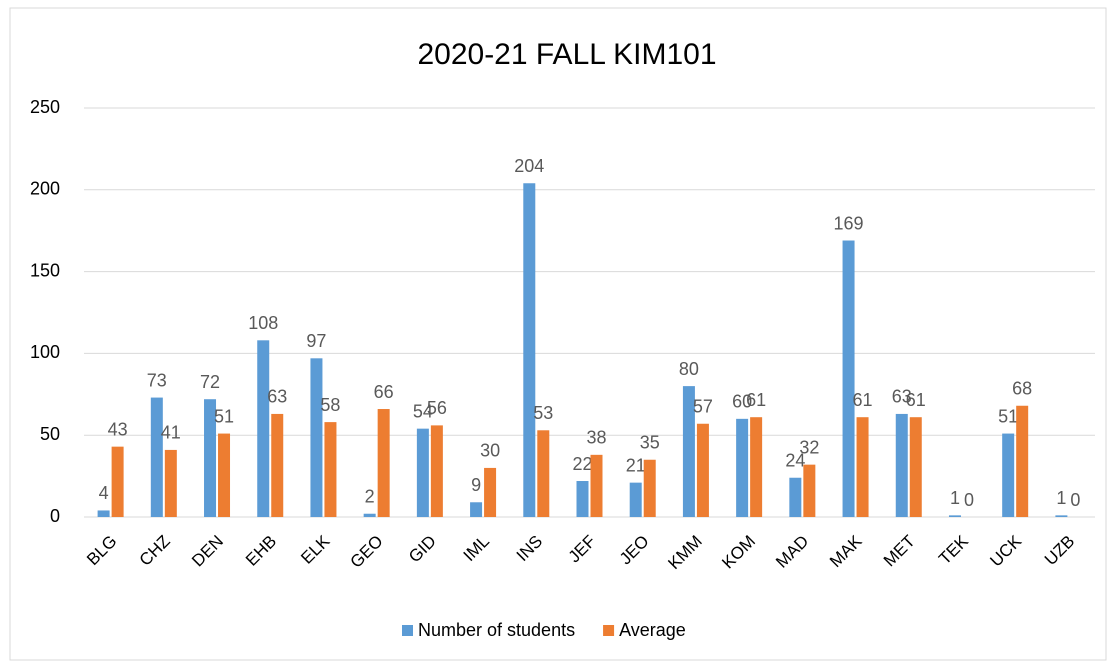  What do you see at coordinates (330, 405) in the screenshot?
I see `data-label: 58` at bounding box center [330, 405].